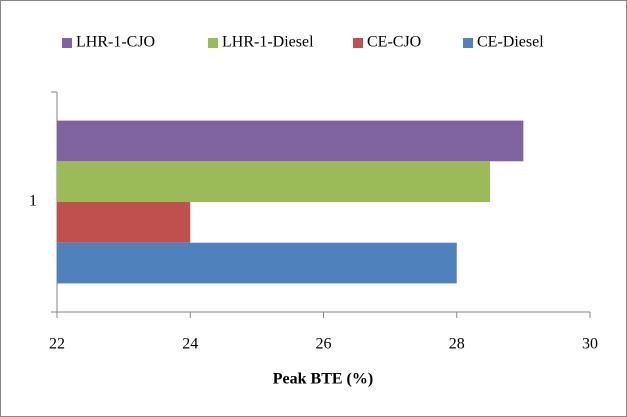  What do you see at coordinates (590, 344) in the screenshot?
I see `x-tick-label: 30` at bounding box center [590, 344].